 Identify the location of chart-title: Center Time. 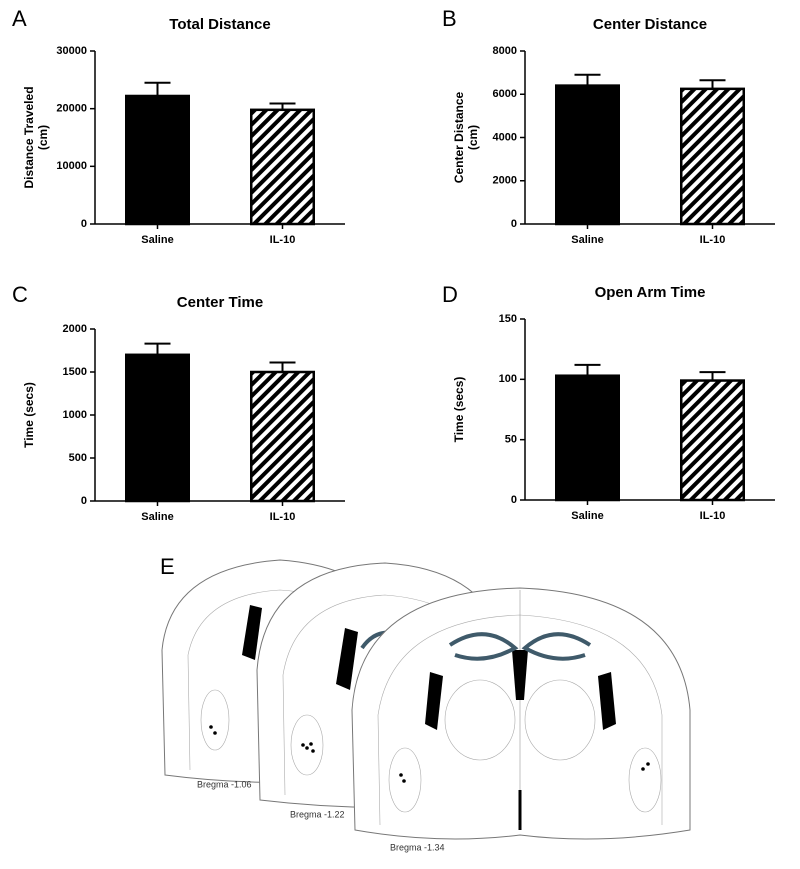
(220, 302).